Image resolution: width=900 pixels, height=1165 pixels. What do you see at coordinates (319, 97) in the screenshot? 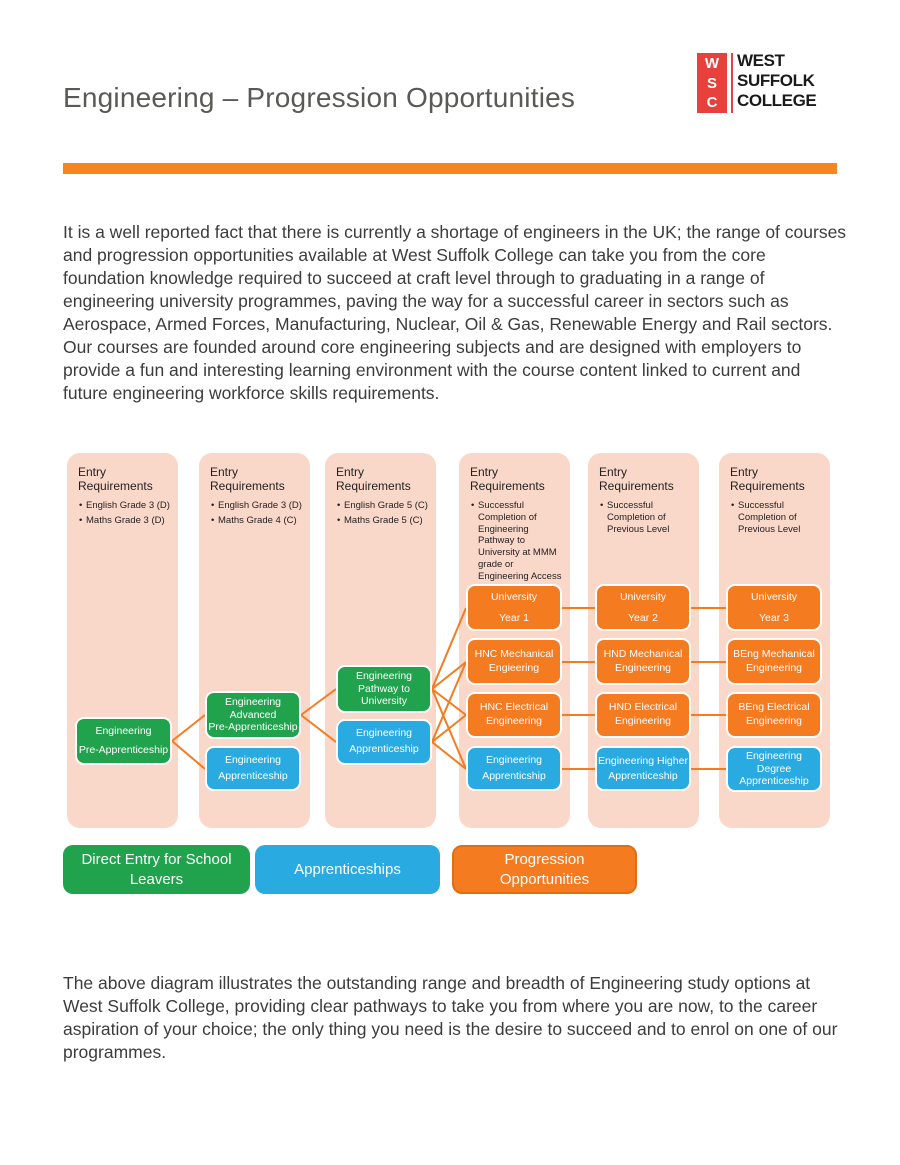
I see `page-title: Engineering – Progression Opportunities` at bounding box center [319, 97].